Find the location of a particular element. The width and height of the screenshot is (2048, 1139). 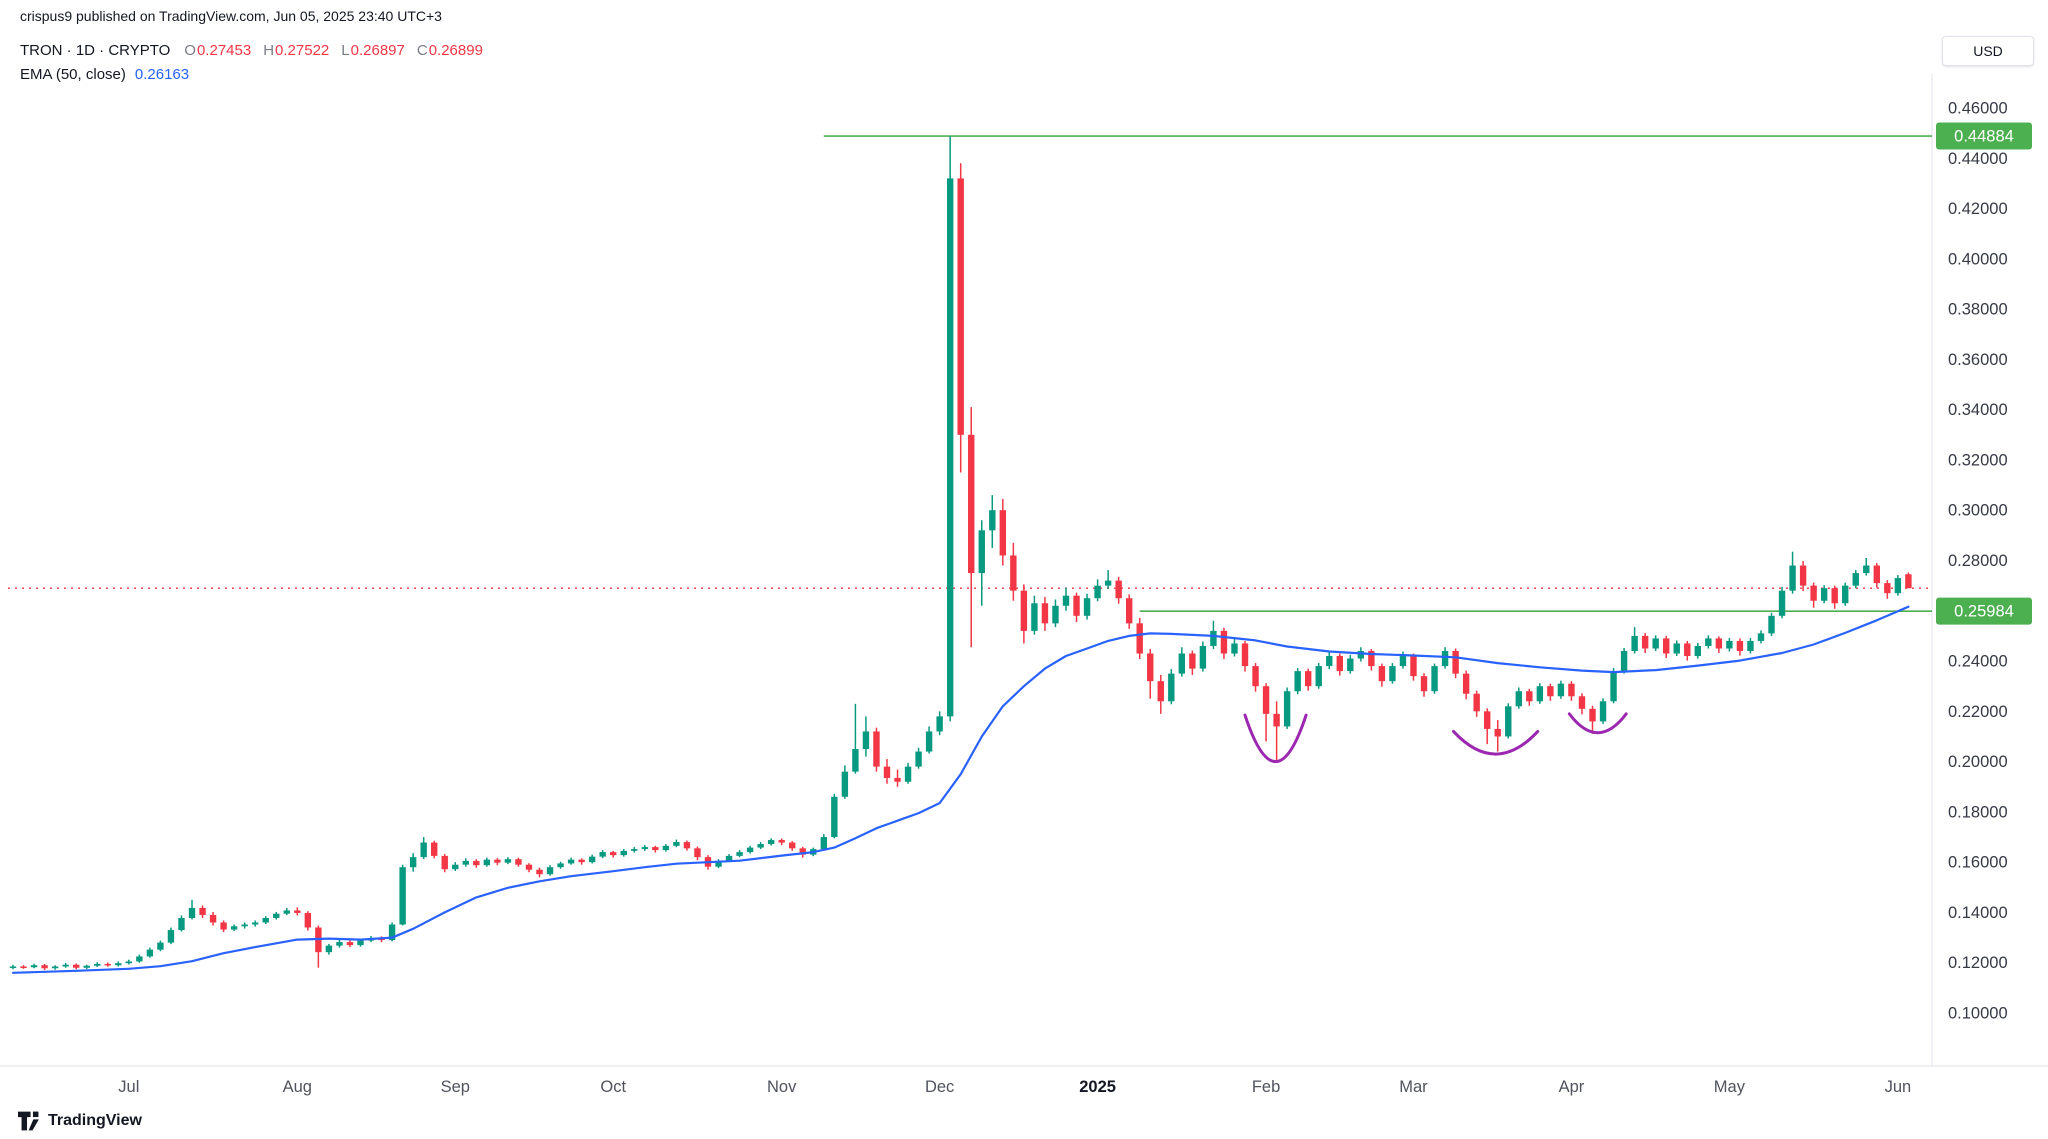

price-tick: 0.10000 is located at coordinates (1978, 1014).